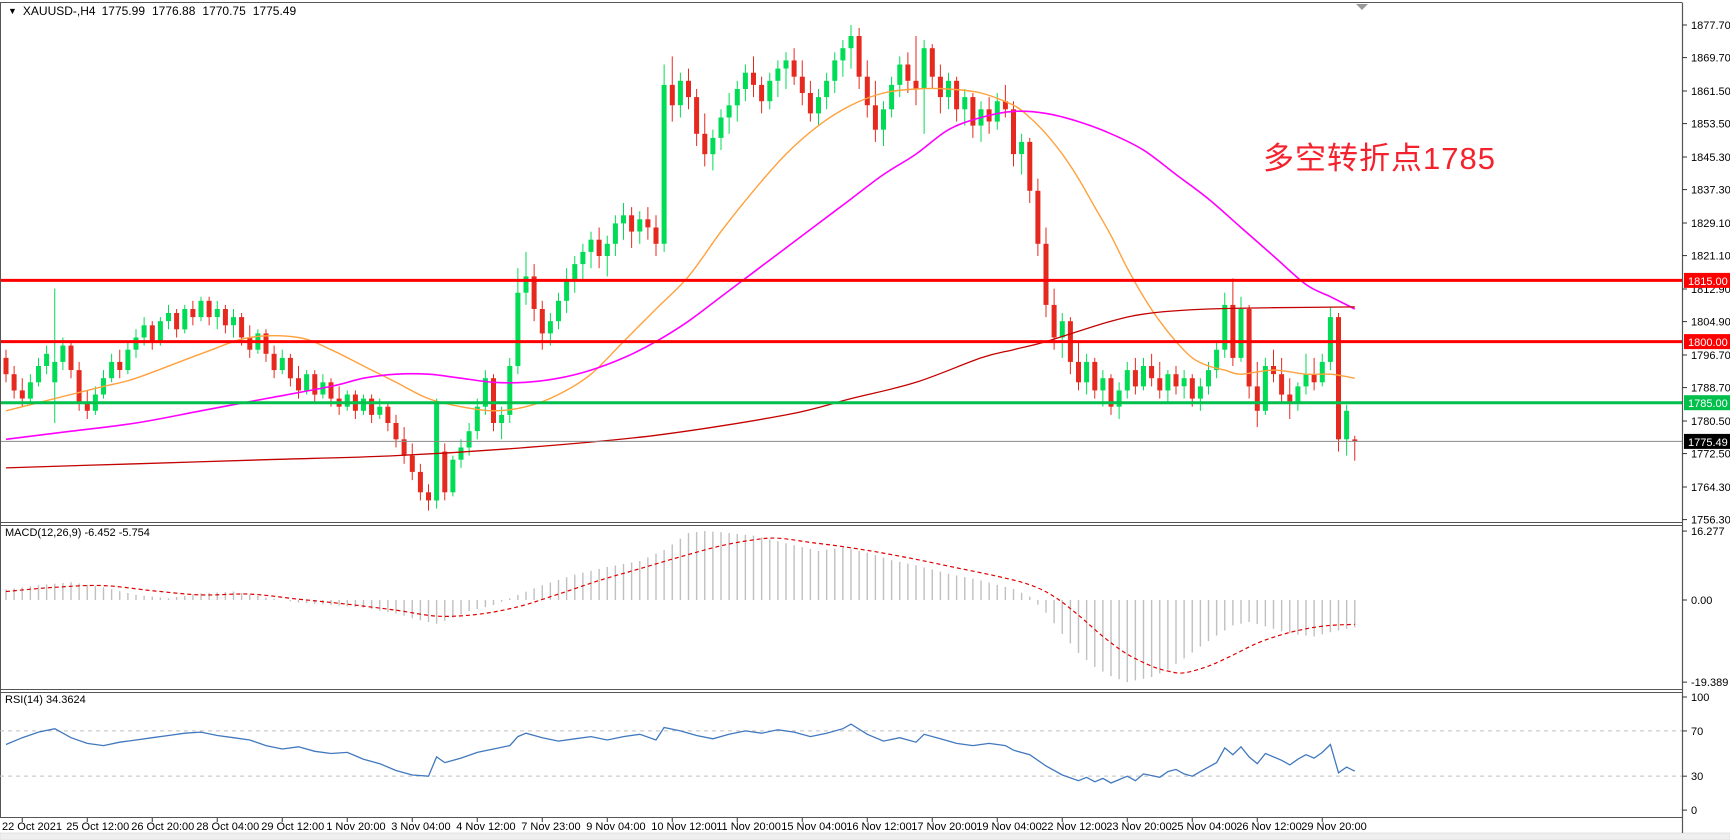 The image size is (1730, 840). I want to click on macd-values: -6.452 -5.754, so click(117, 533).